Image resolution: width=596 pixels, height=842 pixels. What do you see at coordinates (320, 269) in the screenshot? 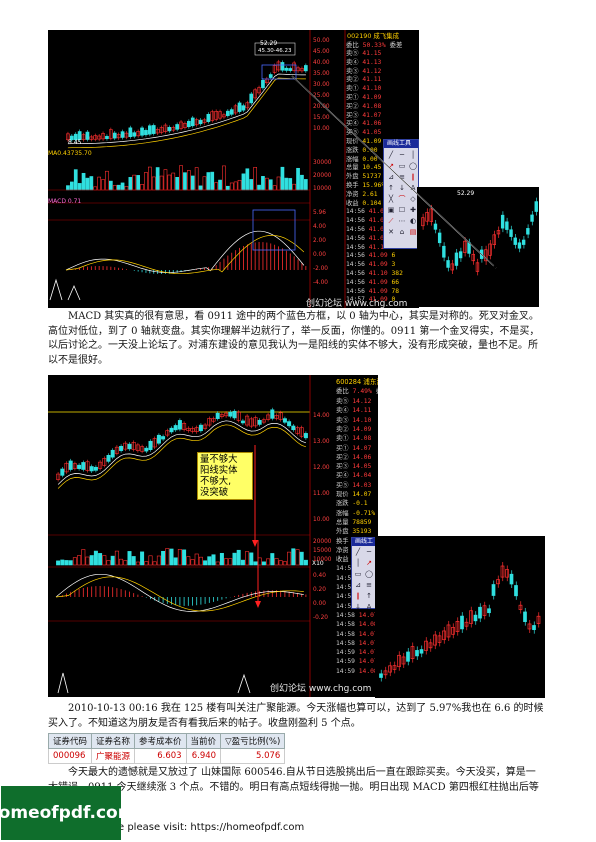
I see `axis-tick-label: -2.00` at bounding box center [320, 269].